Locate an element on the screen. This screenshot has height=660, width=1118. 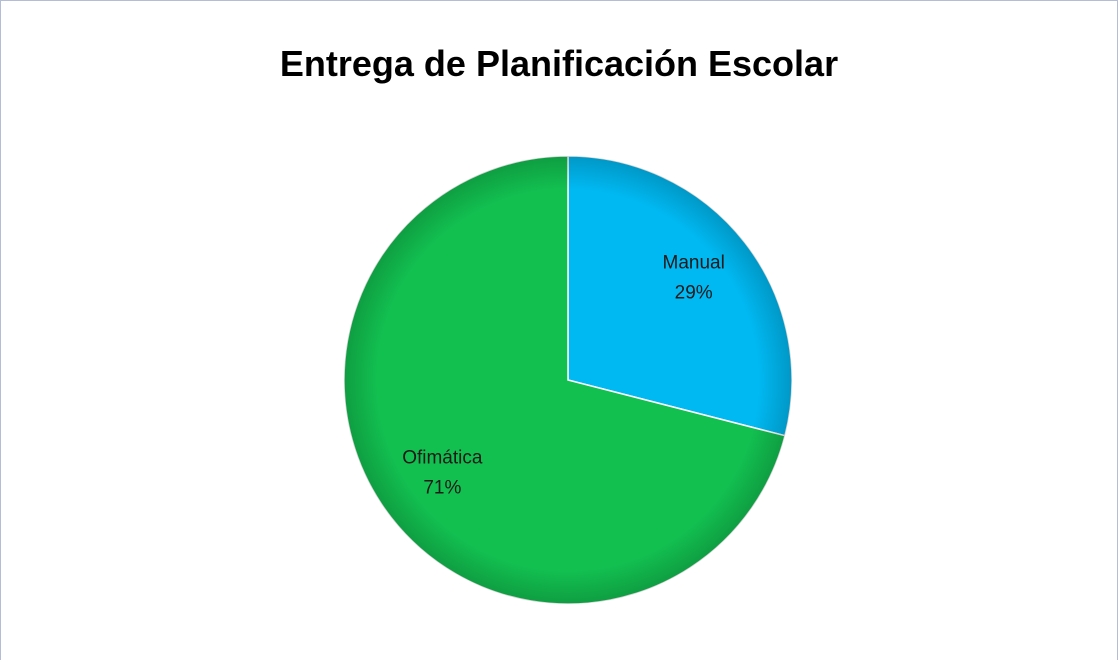
slice-value-label: 29% is located at coordinates (694, 293).